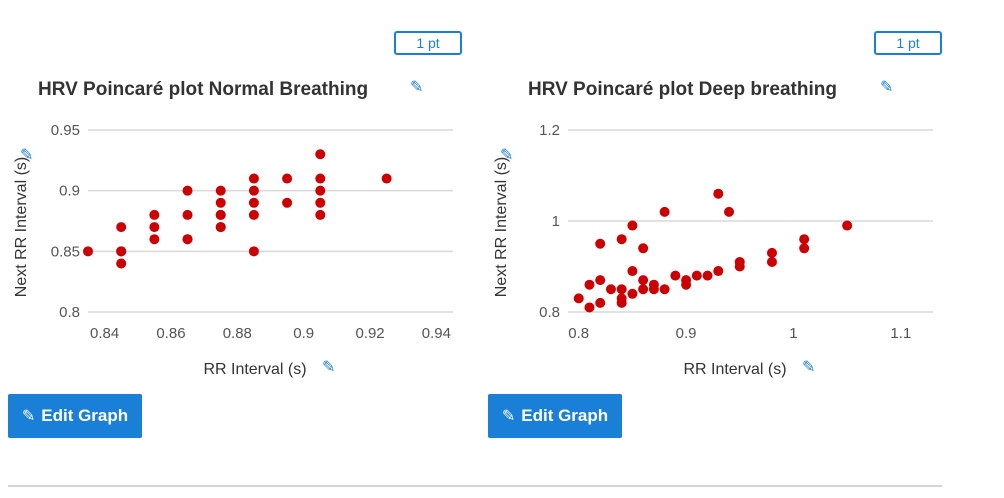 This screenshot has height=498, width=1004. What do you see at coordinates (65, 251) in the screenshot?
I see `y-tick-label: 0.85` at bounding box center [65, 251].